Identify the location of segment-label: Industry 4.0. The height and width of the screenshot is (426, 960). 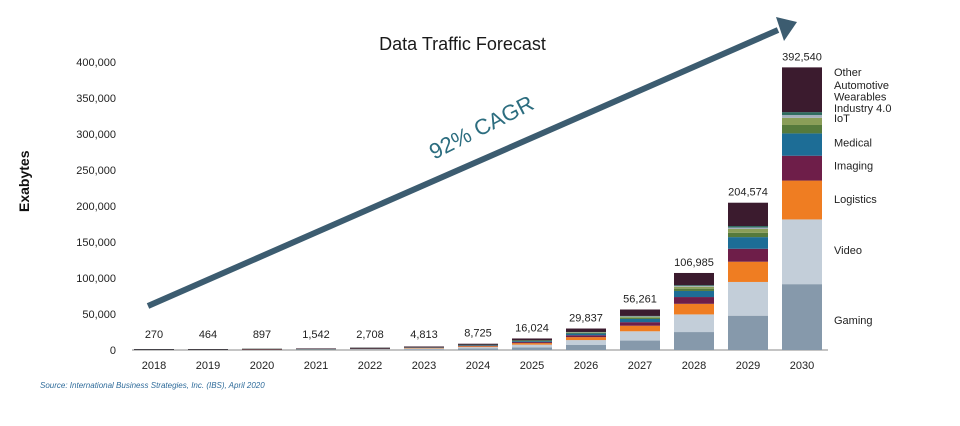
(862, 109).